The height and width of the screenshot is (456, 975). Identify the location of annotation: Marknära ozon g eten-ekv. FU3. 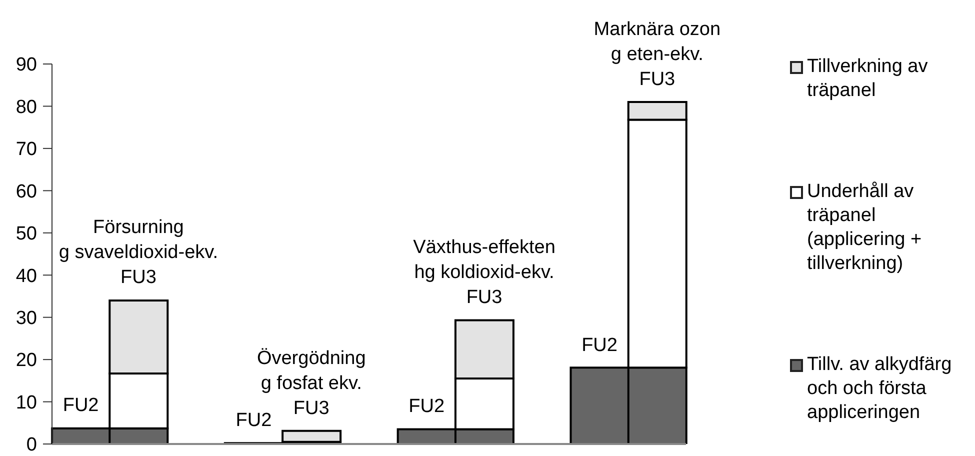
(657, 55).